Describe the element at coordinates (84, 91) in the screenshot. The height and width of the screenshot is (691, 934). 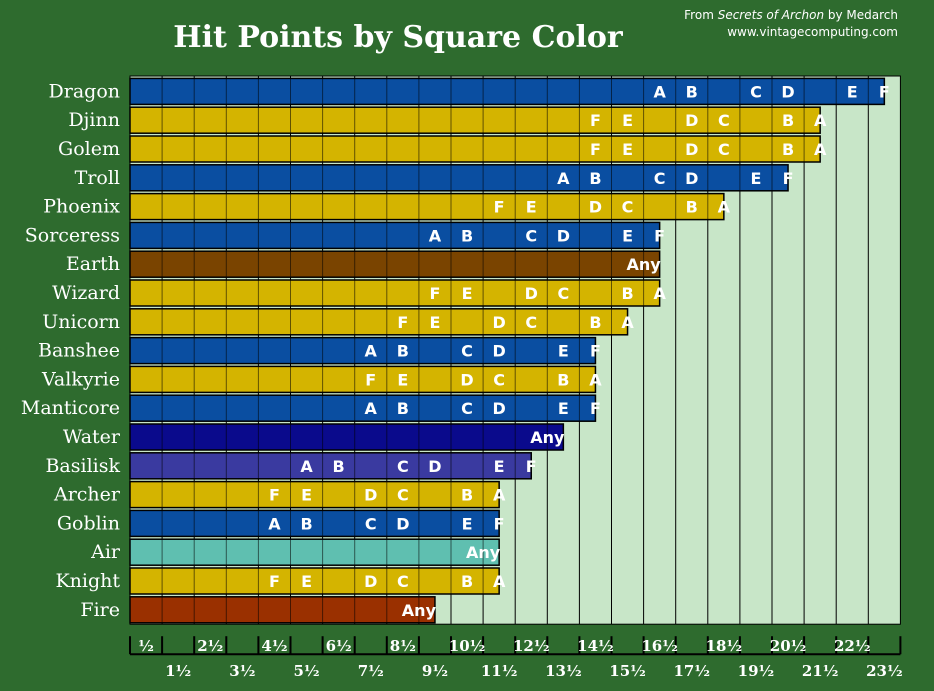
I see `category-label: Dragon` at that location.